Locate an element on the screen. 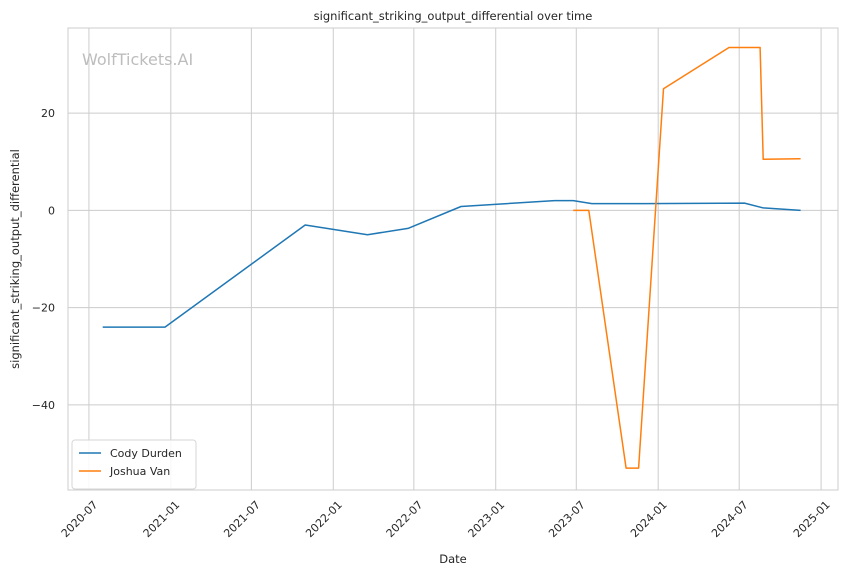 Image resolution: width=850 pixels, height=579 pixels. y-axis-ticks: 20 0 −20 −40 is located at coordinates (43, 259).